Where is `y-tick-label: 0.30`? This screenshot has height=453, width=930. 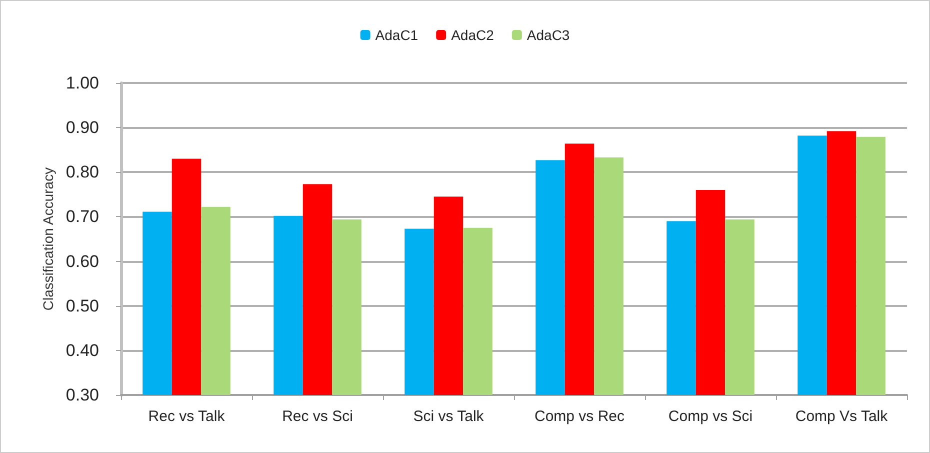
y-tick-label: 0.30 is located at coordinates (82, 395).